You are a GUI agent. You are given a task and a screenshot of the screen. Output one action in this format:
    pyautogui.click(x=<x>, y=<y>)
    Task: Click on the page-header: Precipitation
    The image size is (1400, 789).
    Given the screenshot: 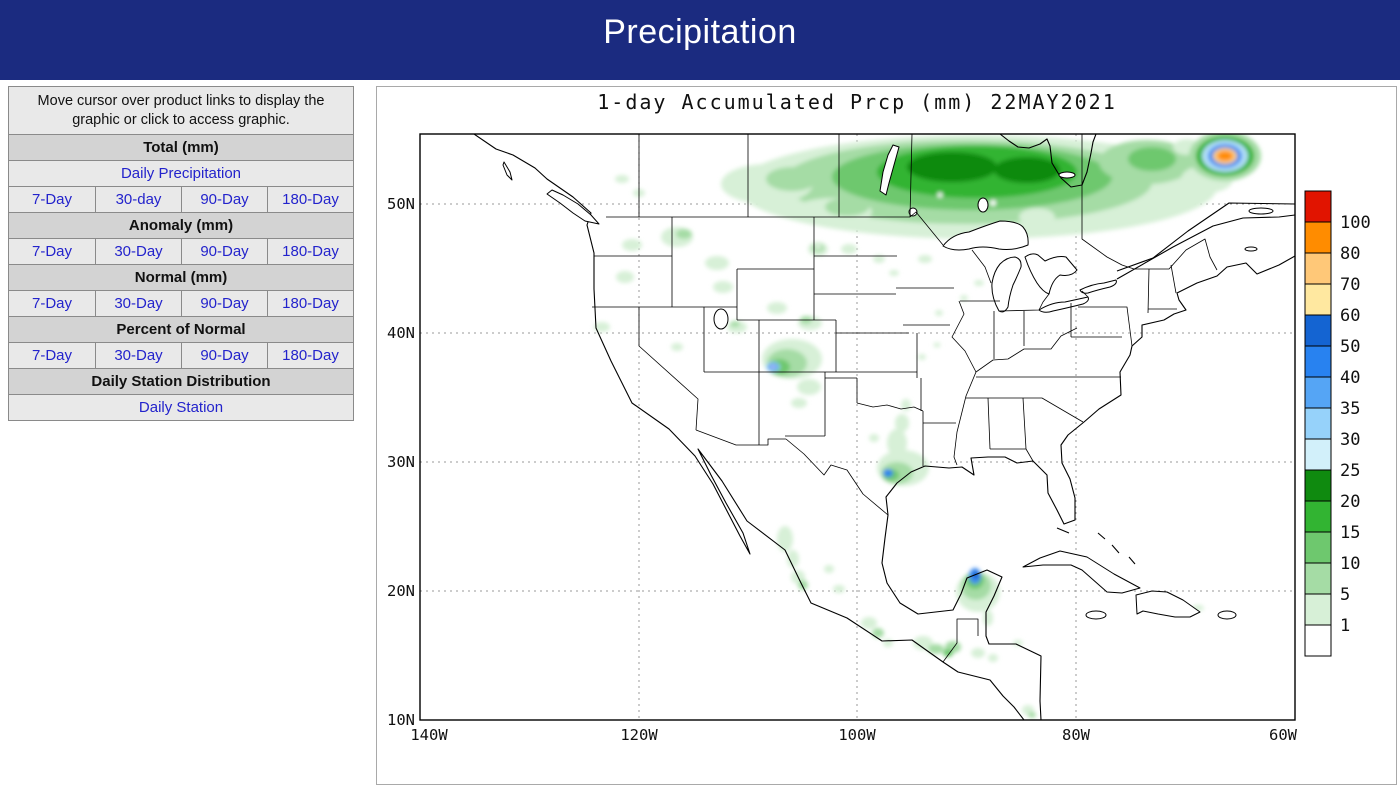 What is the action you would take?
    pyautogui.click(x=700, y=40)
    